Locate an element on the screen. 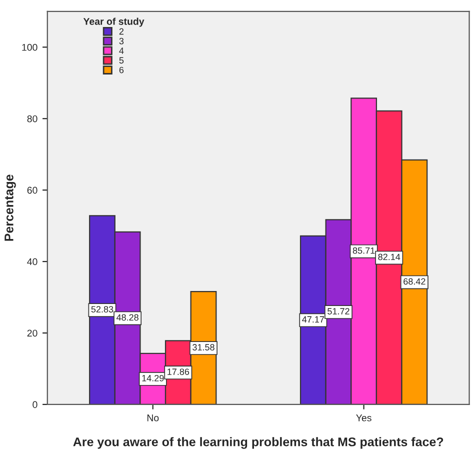  y-tick-label: 0 is located at coordinates (35, 404).